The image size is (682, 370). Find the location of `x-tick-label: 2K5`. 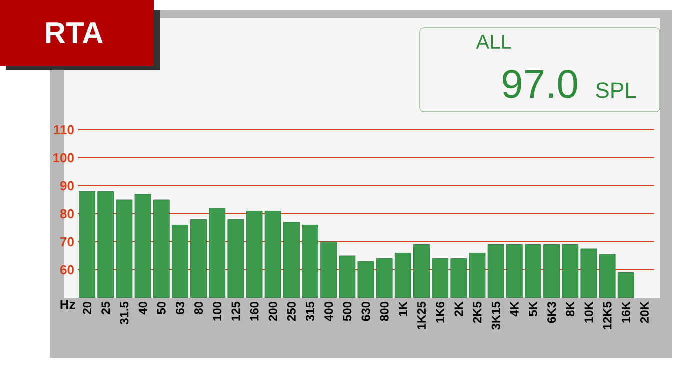

x-tick-label: 2K5 is located at coordinates (477, 313).